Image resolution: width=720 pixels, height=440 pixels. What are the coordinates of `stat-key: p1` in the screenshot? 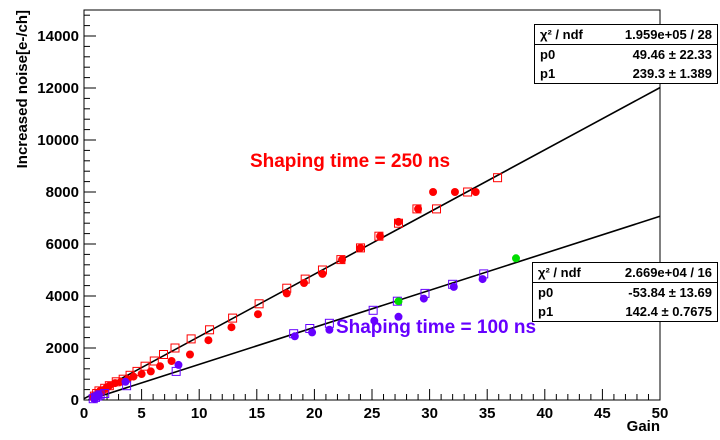 It's located at (546, 311).